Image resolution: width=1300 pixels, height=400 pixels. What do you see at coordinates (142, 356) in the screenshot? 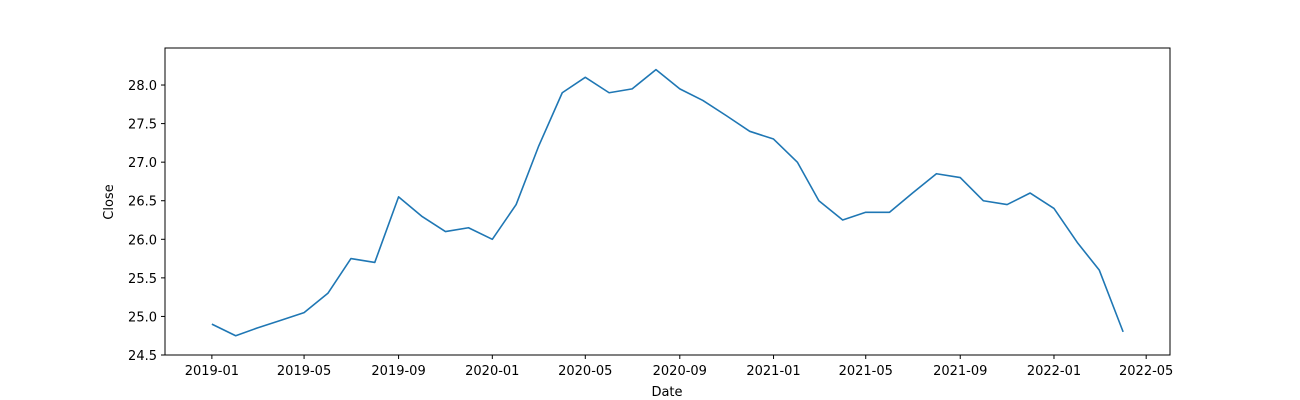
I see `y-tick-label: 24.5` at bounding box center [142, 356].